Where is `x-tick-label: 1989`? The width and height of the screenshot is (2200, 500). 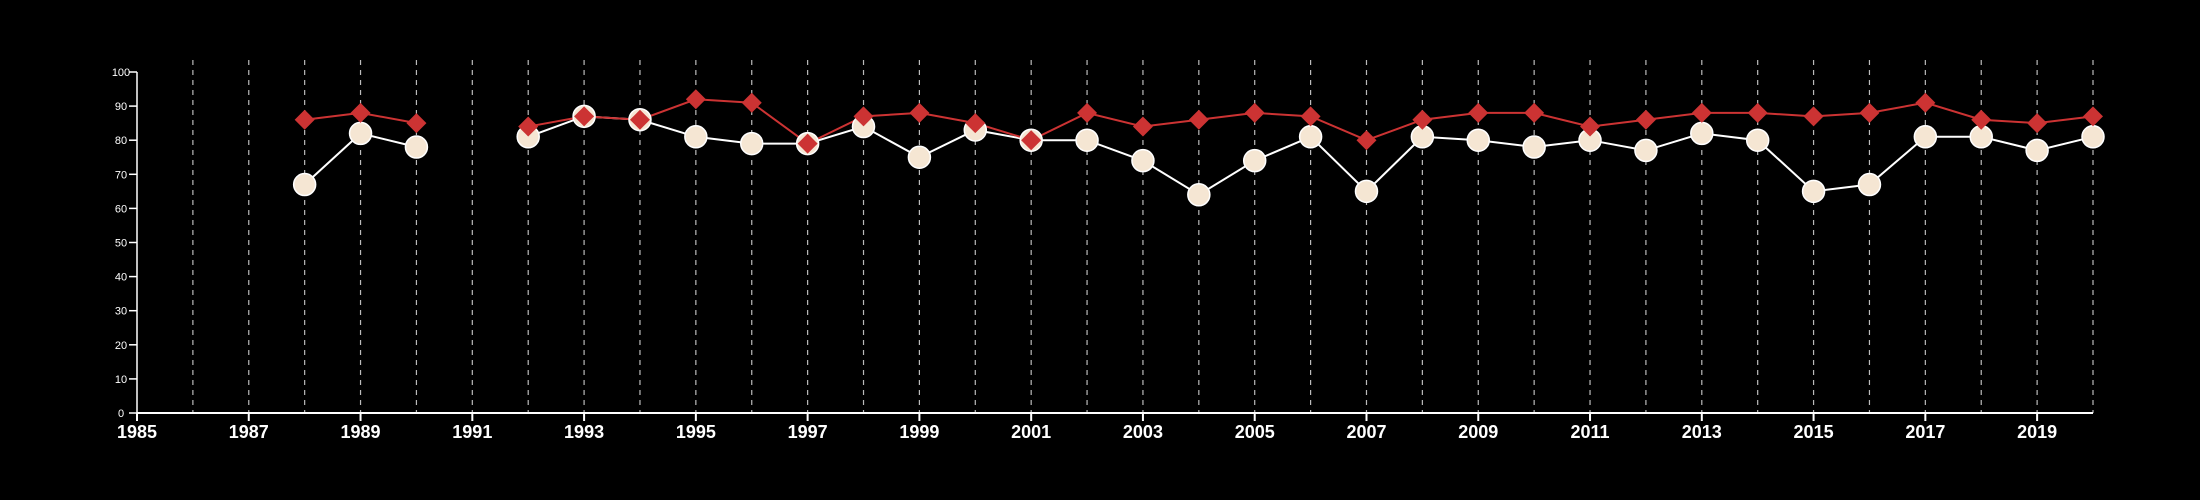 x-tick-label: 1989 is located at coordinates (361, 432).